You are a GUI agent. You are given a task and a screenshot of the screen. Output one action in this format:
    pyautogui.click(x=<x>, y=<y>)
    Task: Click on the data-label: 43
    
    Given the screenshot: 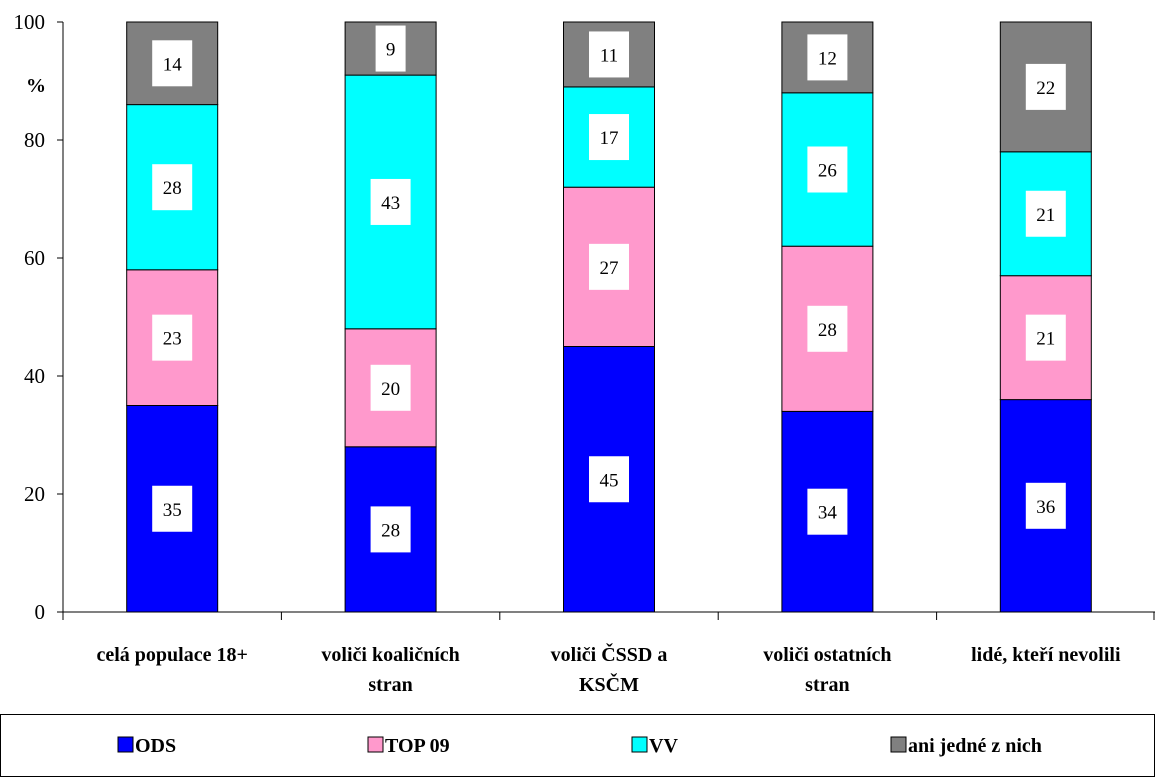 What is the action you would take?
    pyautogui.click(x=390, y=203)
    